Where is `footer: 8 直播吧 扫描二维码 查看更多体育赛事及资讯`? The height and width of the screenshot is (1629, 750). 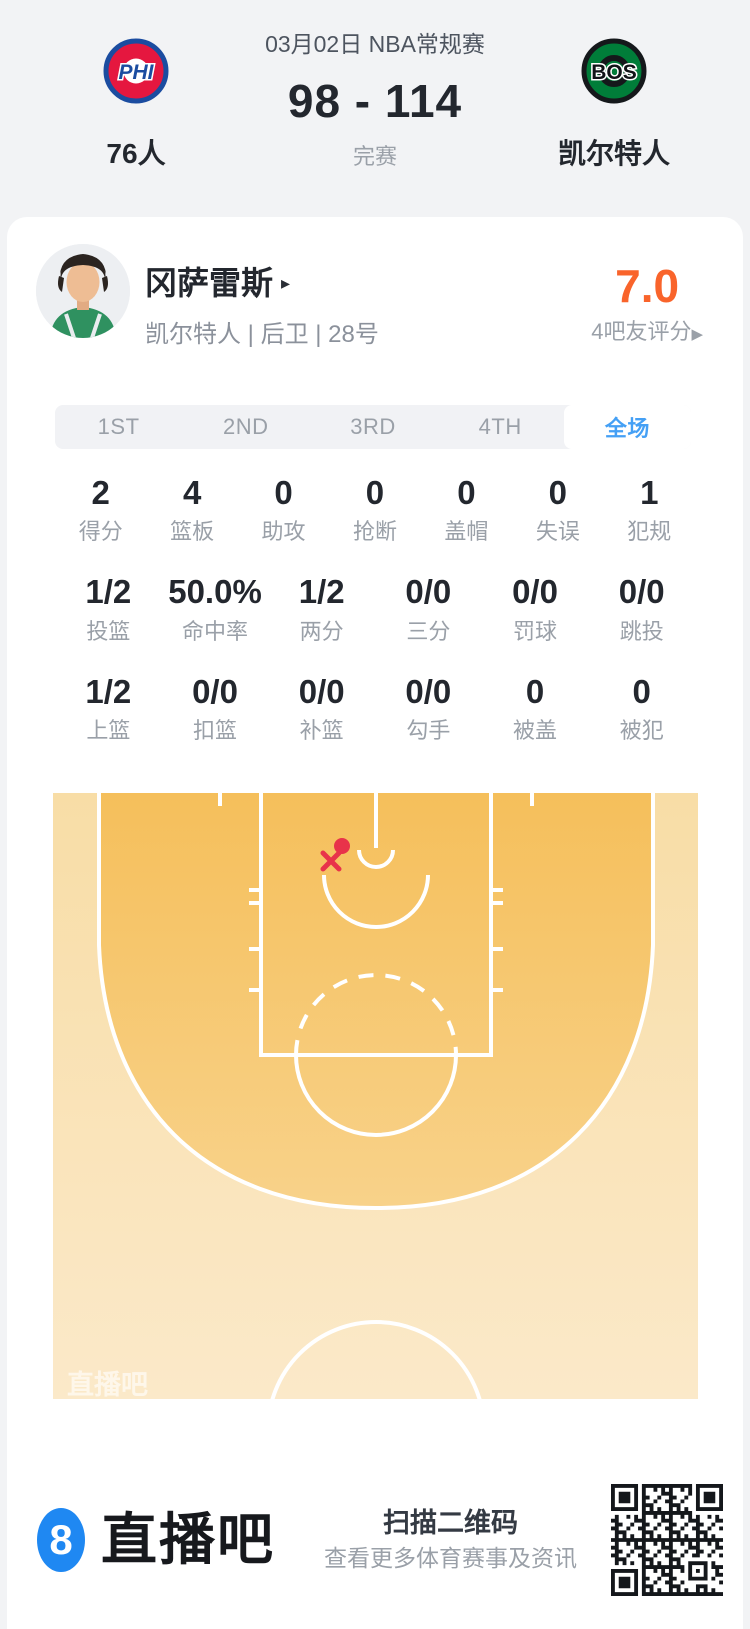 footer: 8 直播吧 扫描二维码 查看更多体育赛事及资讯 is located at coordinates (380, 1540).